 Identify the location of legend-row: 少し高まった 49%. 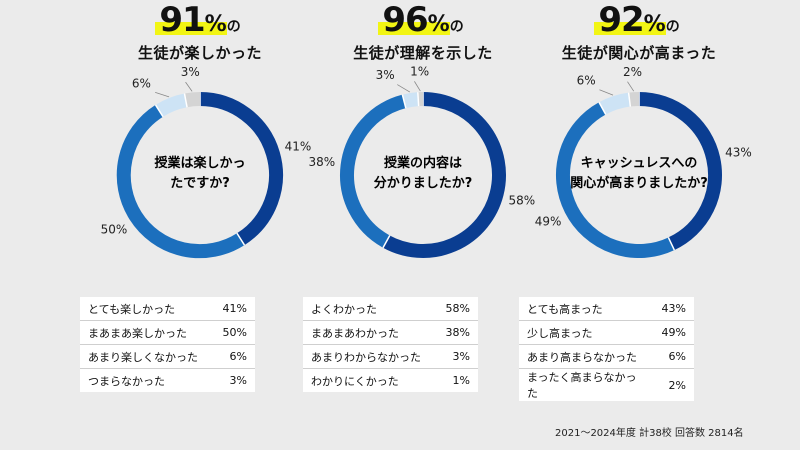
(606, 332).